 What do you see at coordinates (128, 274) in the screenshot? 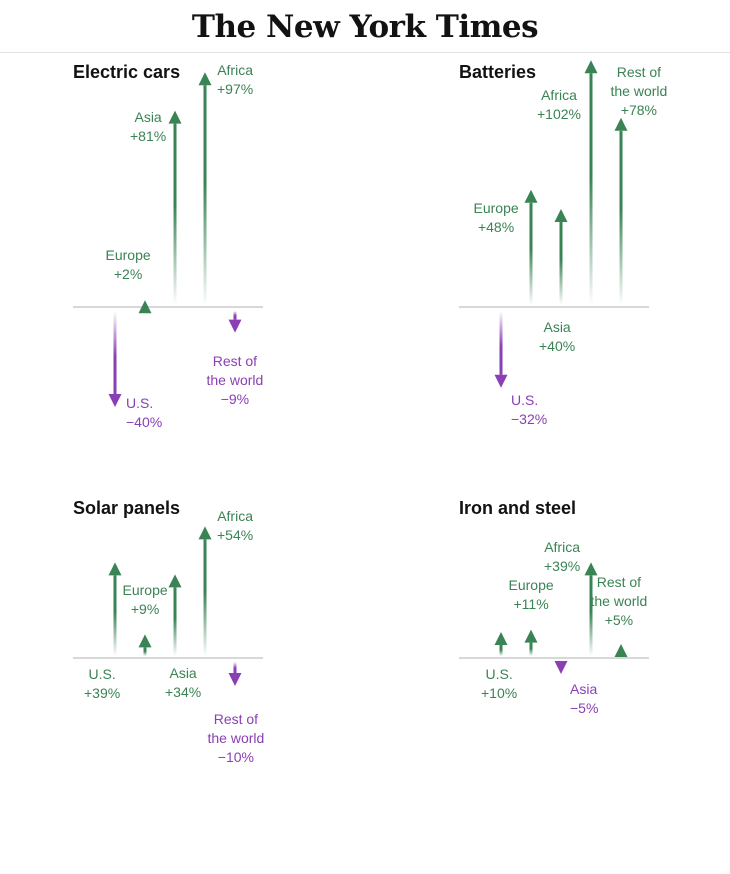
I see `data-label-line: +2%` at bounding box center [128, 274].